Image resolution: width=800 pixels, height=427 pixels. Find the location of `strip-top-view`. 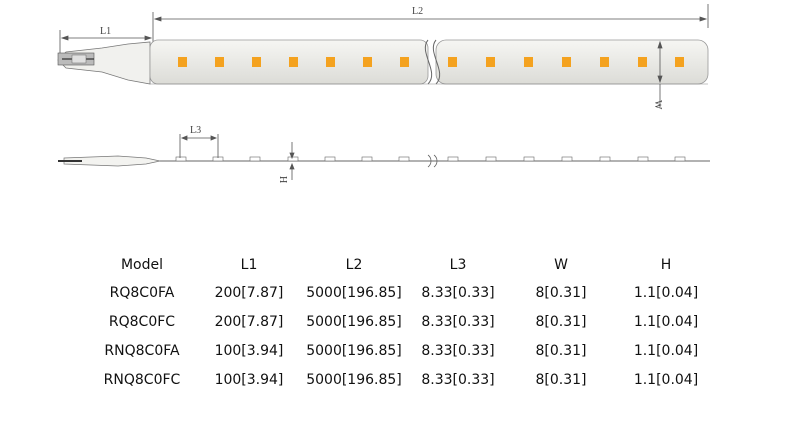

strip-top-view is located at coordinates (429, 62).